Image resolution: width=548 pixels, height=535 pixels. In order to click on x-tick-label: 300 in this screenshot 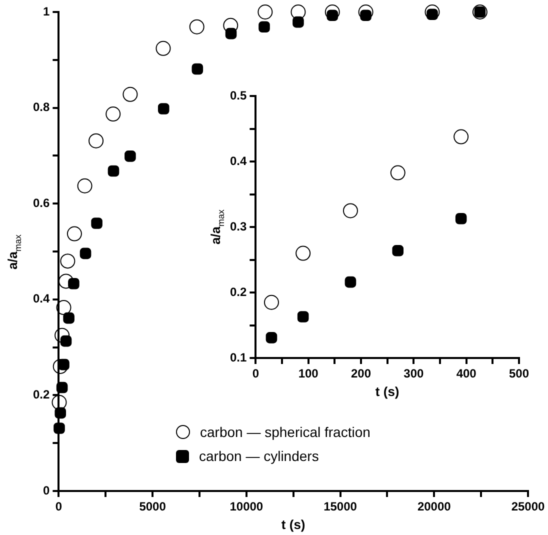, I will do `click(414, 373)`.